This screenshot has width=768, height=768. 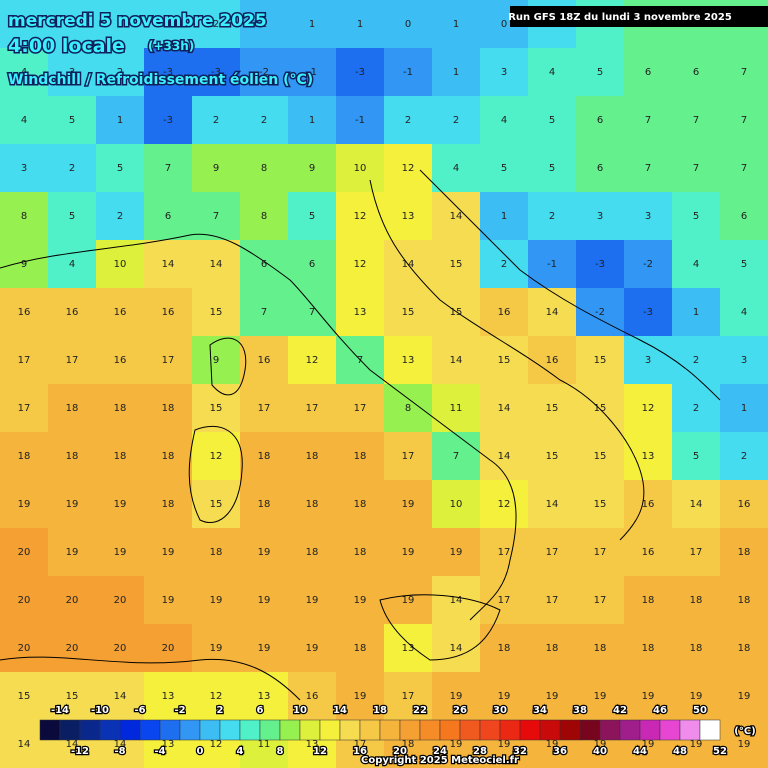 I want to click on temperature-value: 13, so click(x=168, y=744).